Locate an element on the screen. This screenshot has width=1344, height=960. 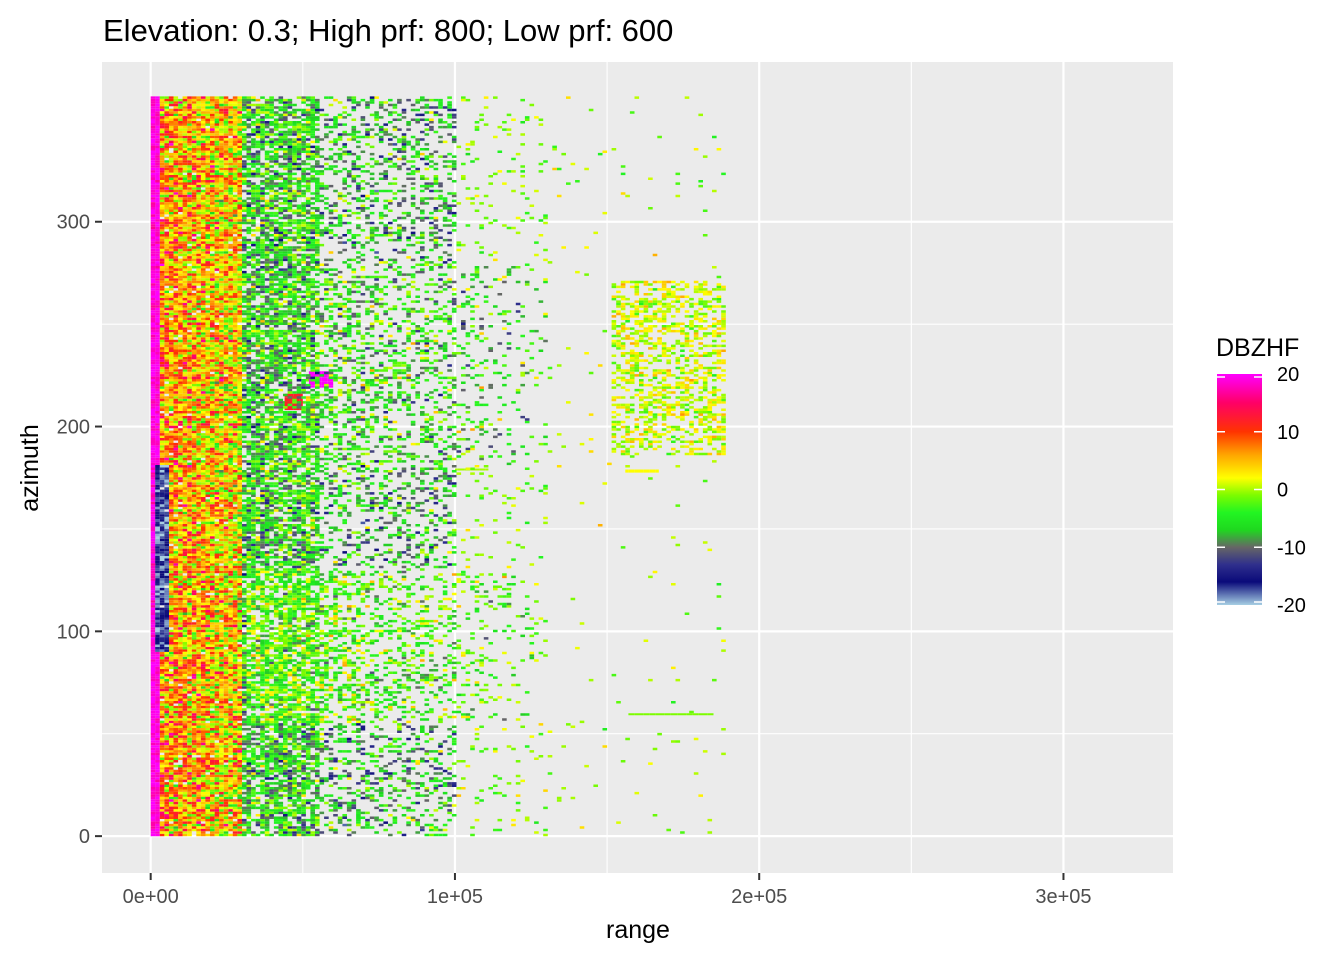
legend-title: DBZHF is located at coordinates (1257, 348).